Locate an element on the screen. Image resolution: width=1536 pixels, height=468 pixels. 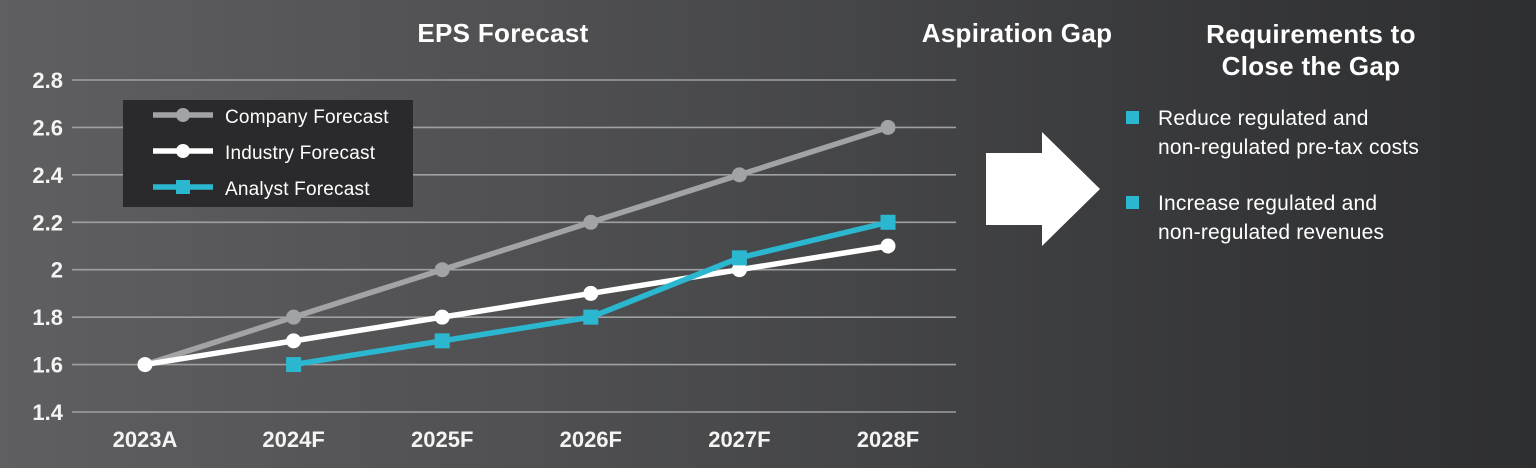
legend-label: Analyst Forecast is located at coordinates (297, 189).